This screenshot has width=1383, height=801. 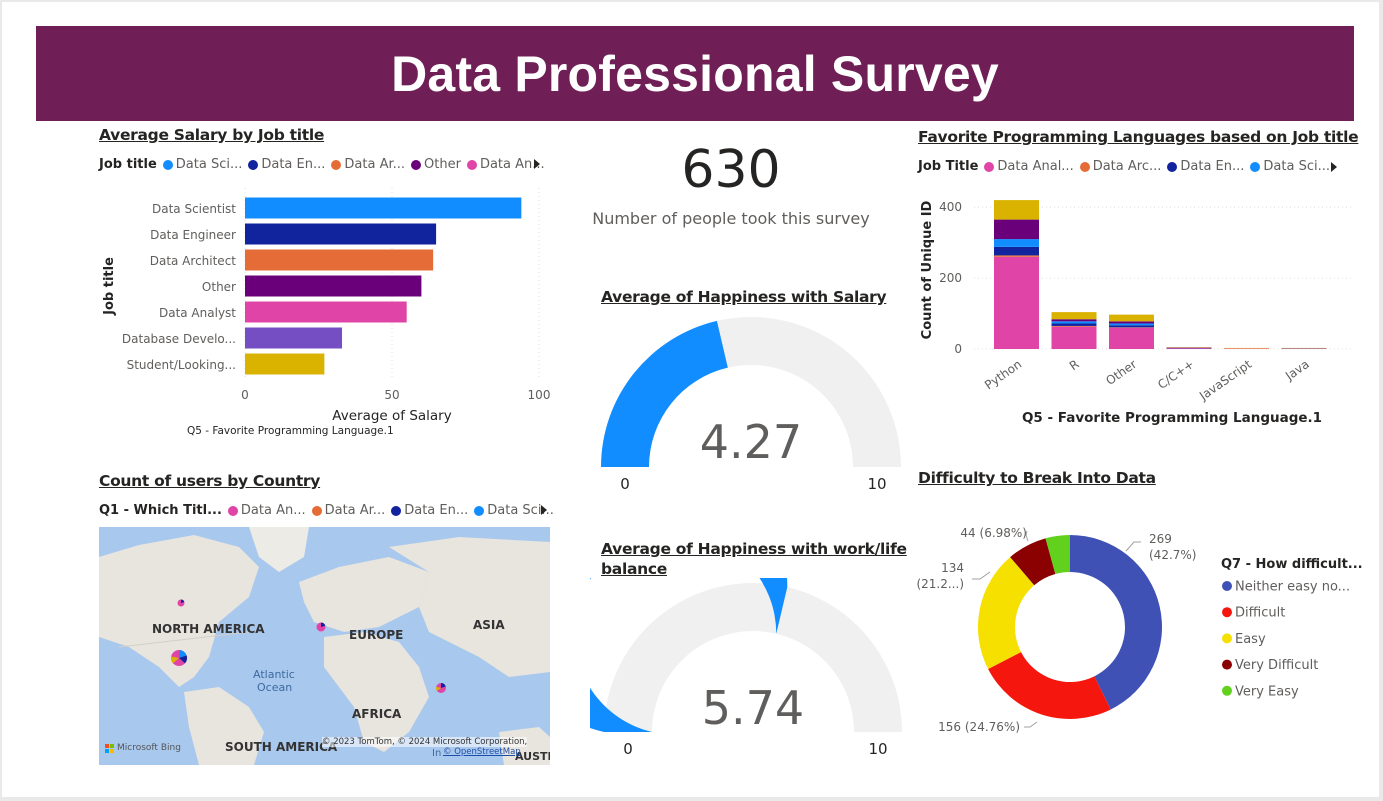 What do you see at coordinates (489, 625) in the screenshot?
I see `map-label-asia: ASIA` at bounding box center [489, 625].